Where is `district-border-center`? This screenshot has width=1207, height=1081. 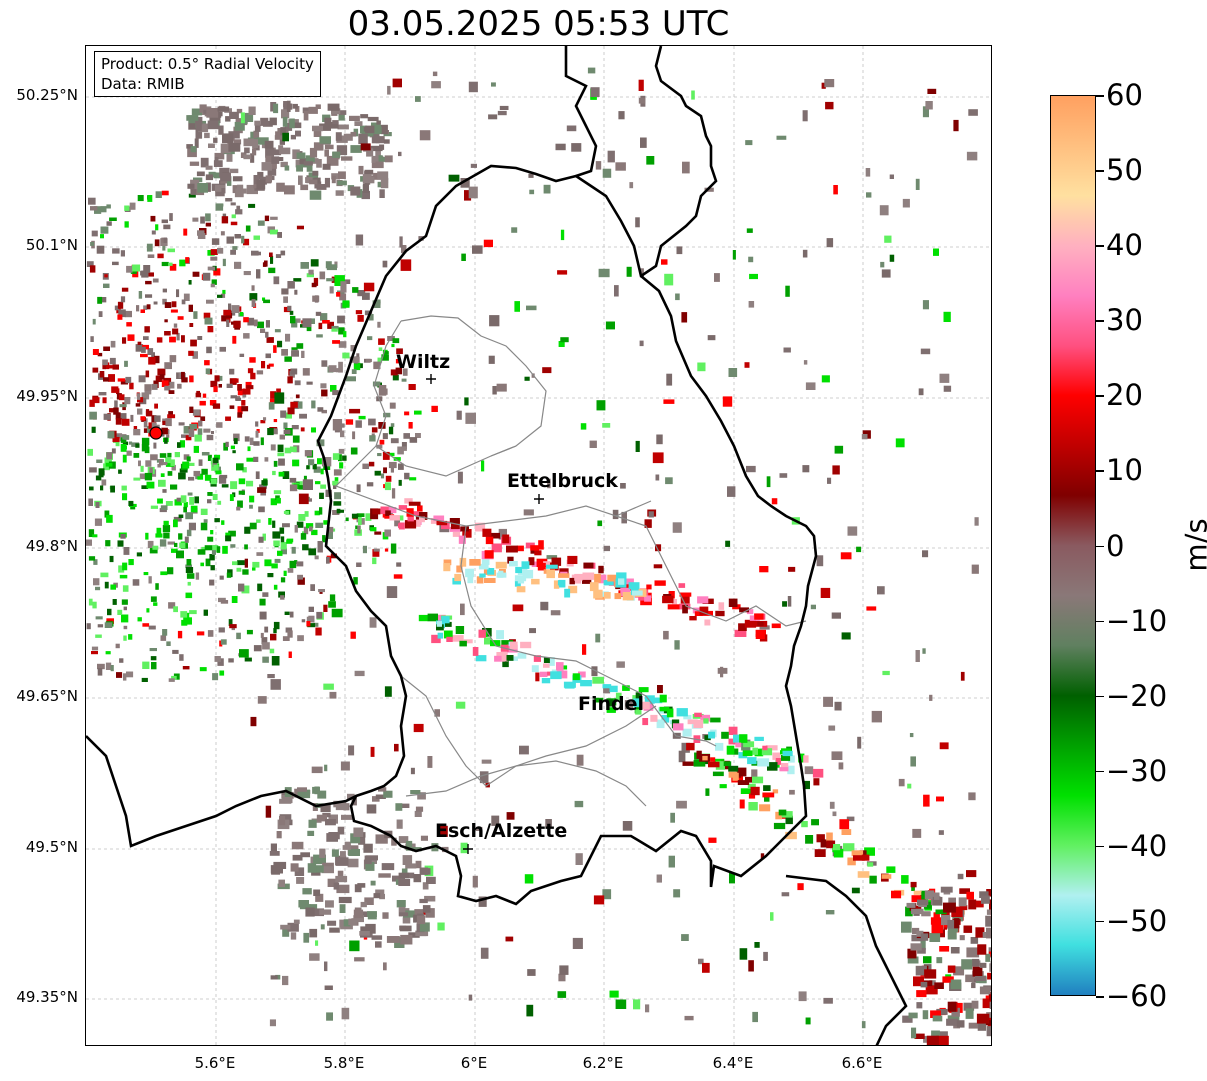 district-border-center is located at coordinates (493, 486).